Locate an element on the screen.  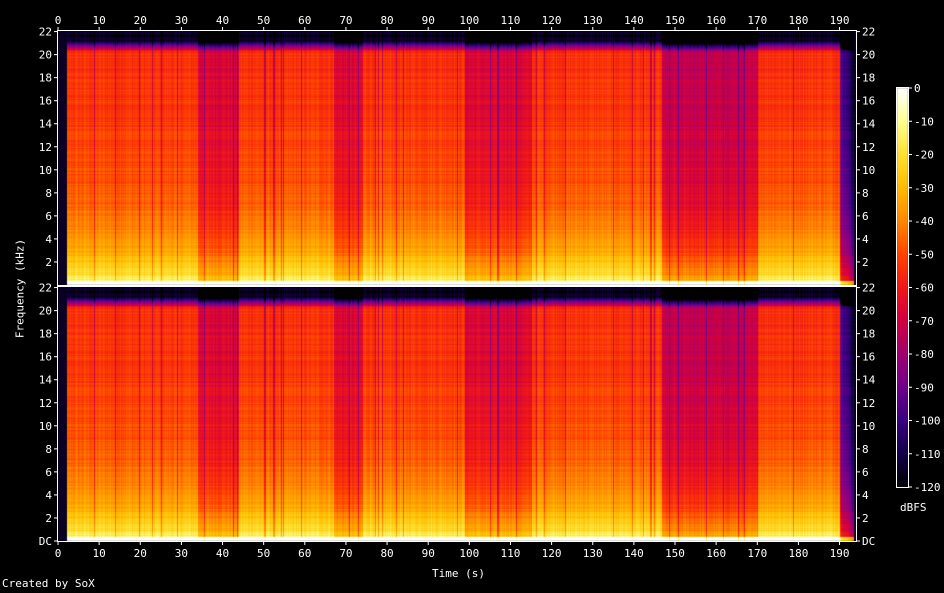
x-tick-label-top: 120 is located at coordinates (552, 20).